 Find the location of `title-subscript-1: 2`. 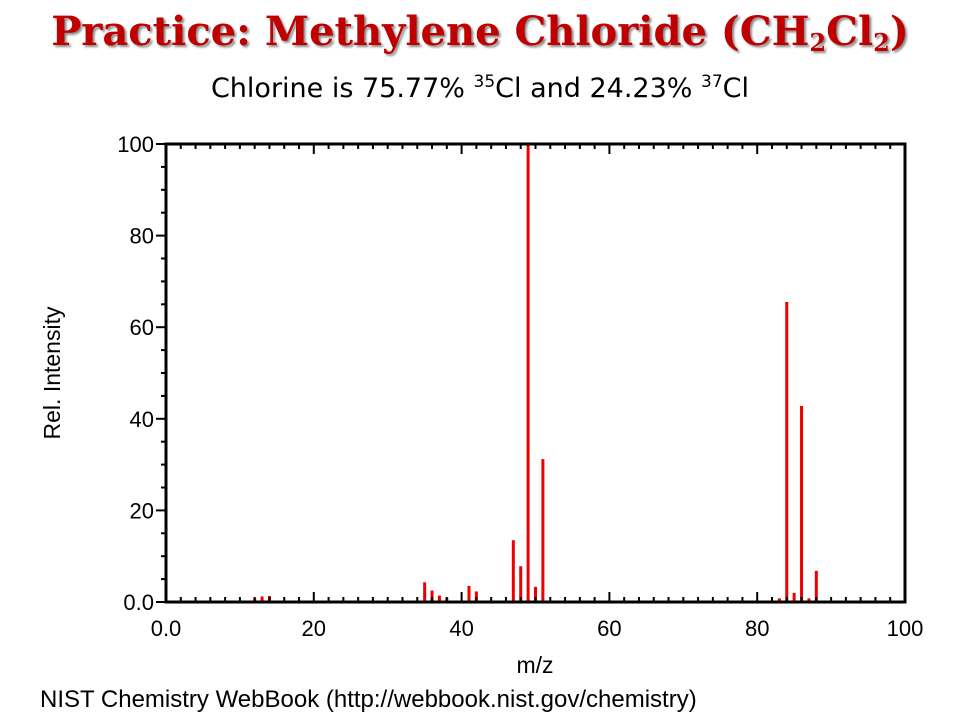

title-subscript-1: 2 is located at coordinates (818, 42).